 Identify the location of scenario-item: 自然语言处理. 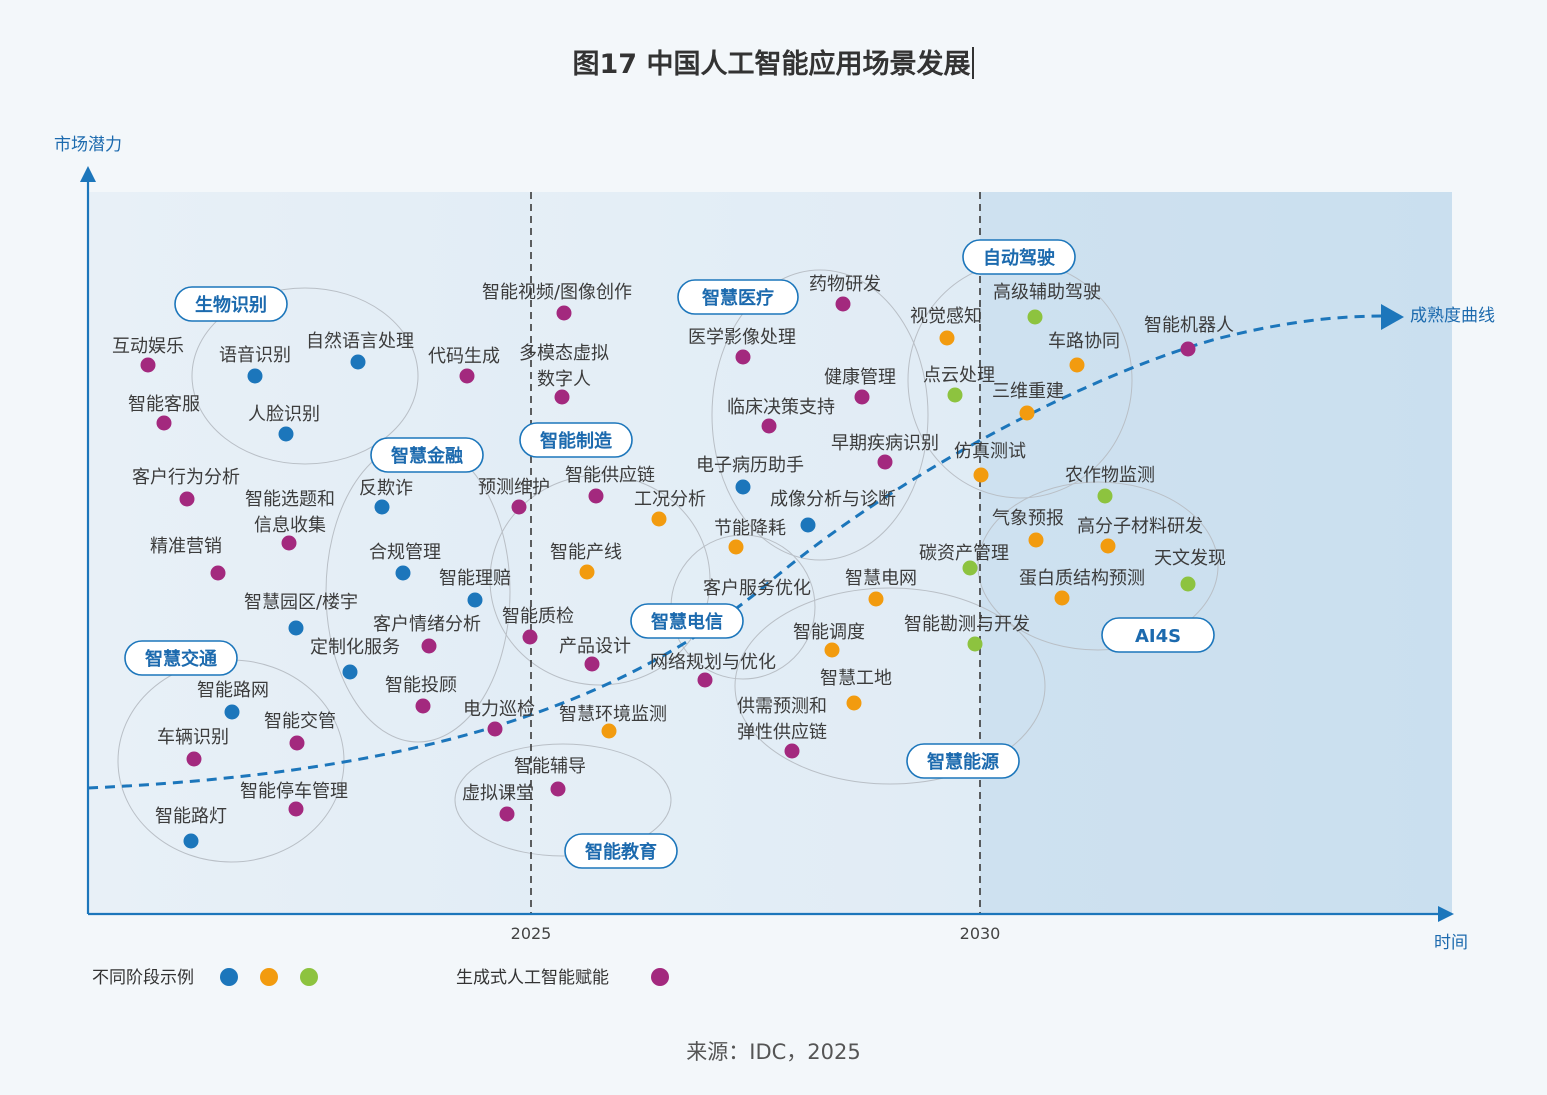
(360, 350).